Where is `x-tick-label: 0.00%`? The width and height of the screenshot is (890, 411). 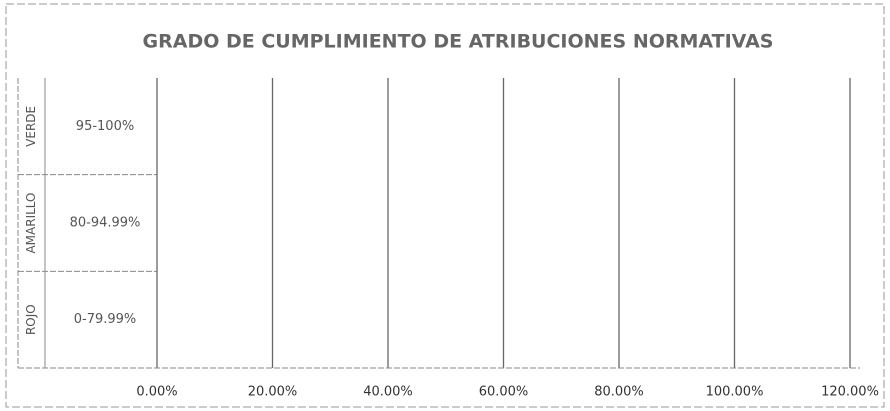
x-tick-label: 0.00% is located at coordinates (156, 392).